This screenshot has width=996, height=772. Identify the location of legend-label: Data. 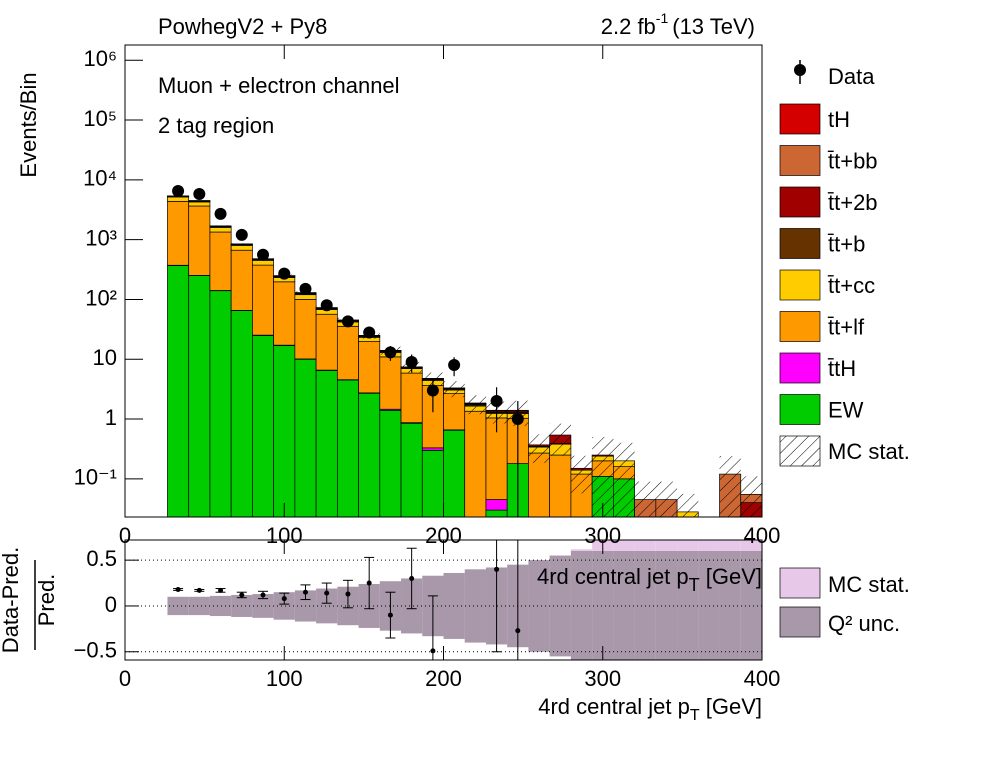
(851, 76).